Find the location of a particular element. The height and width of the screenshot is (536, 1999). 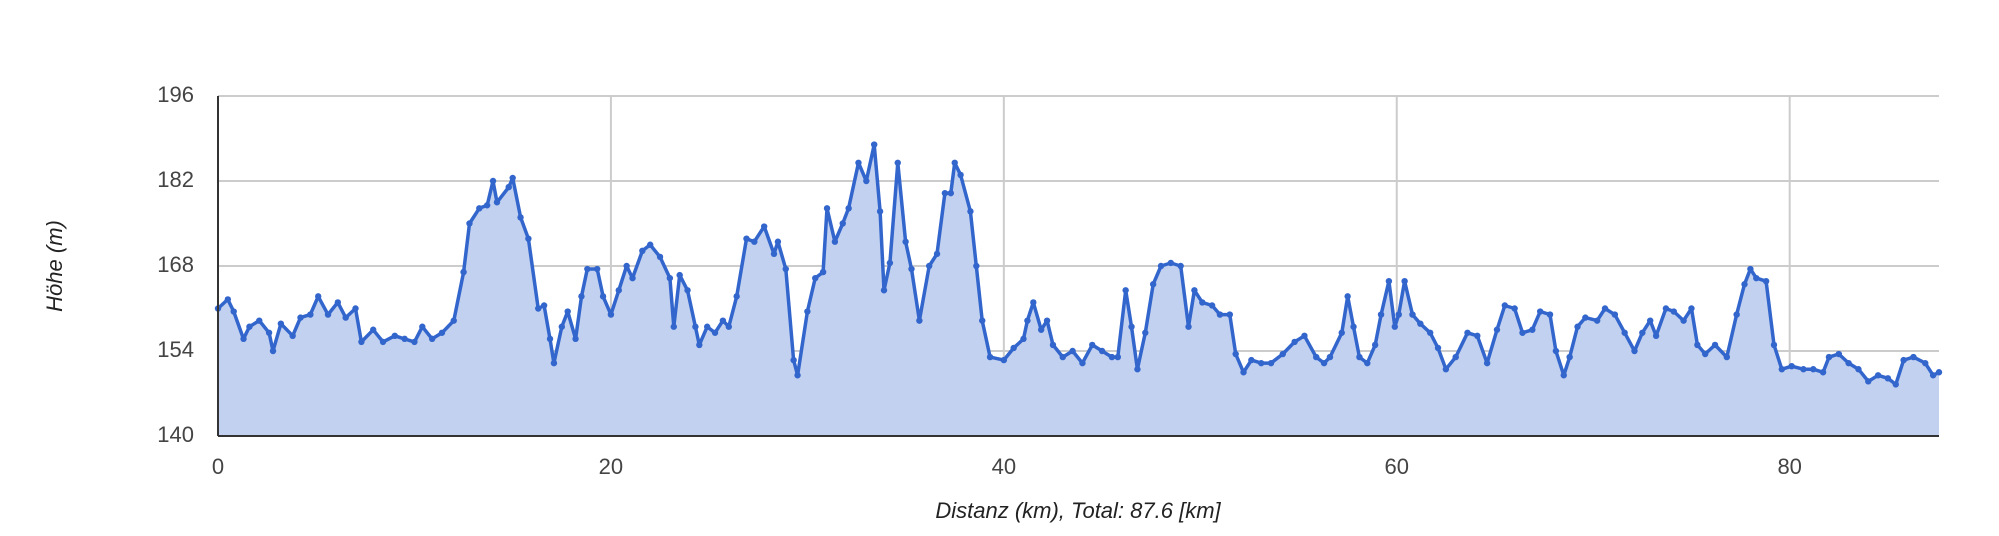

y-tick-label: 168 is located at coordinates (175, 264).